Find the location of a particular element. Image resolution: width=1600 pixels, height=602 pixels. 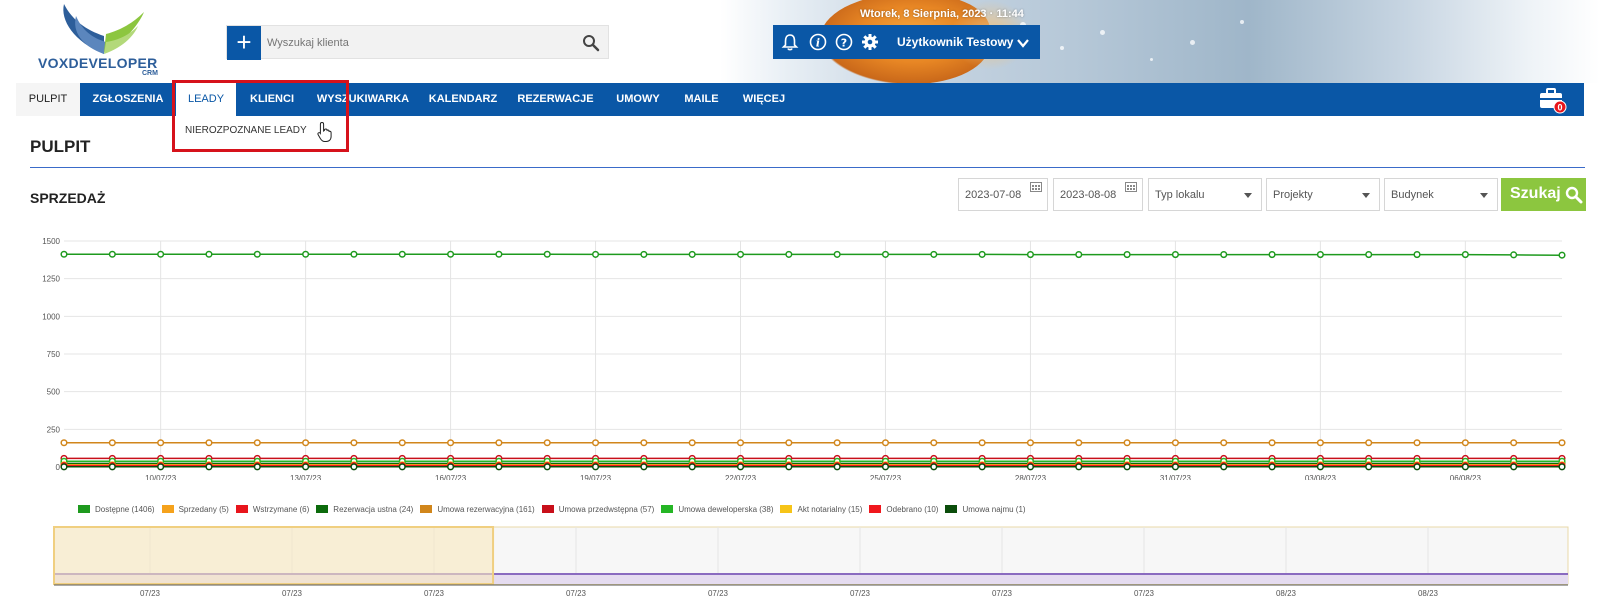

nav-item-rezerwacje: REZERWACJE is located at coordinates (555, 99).